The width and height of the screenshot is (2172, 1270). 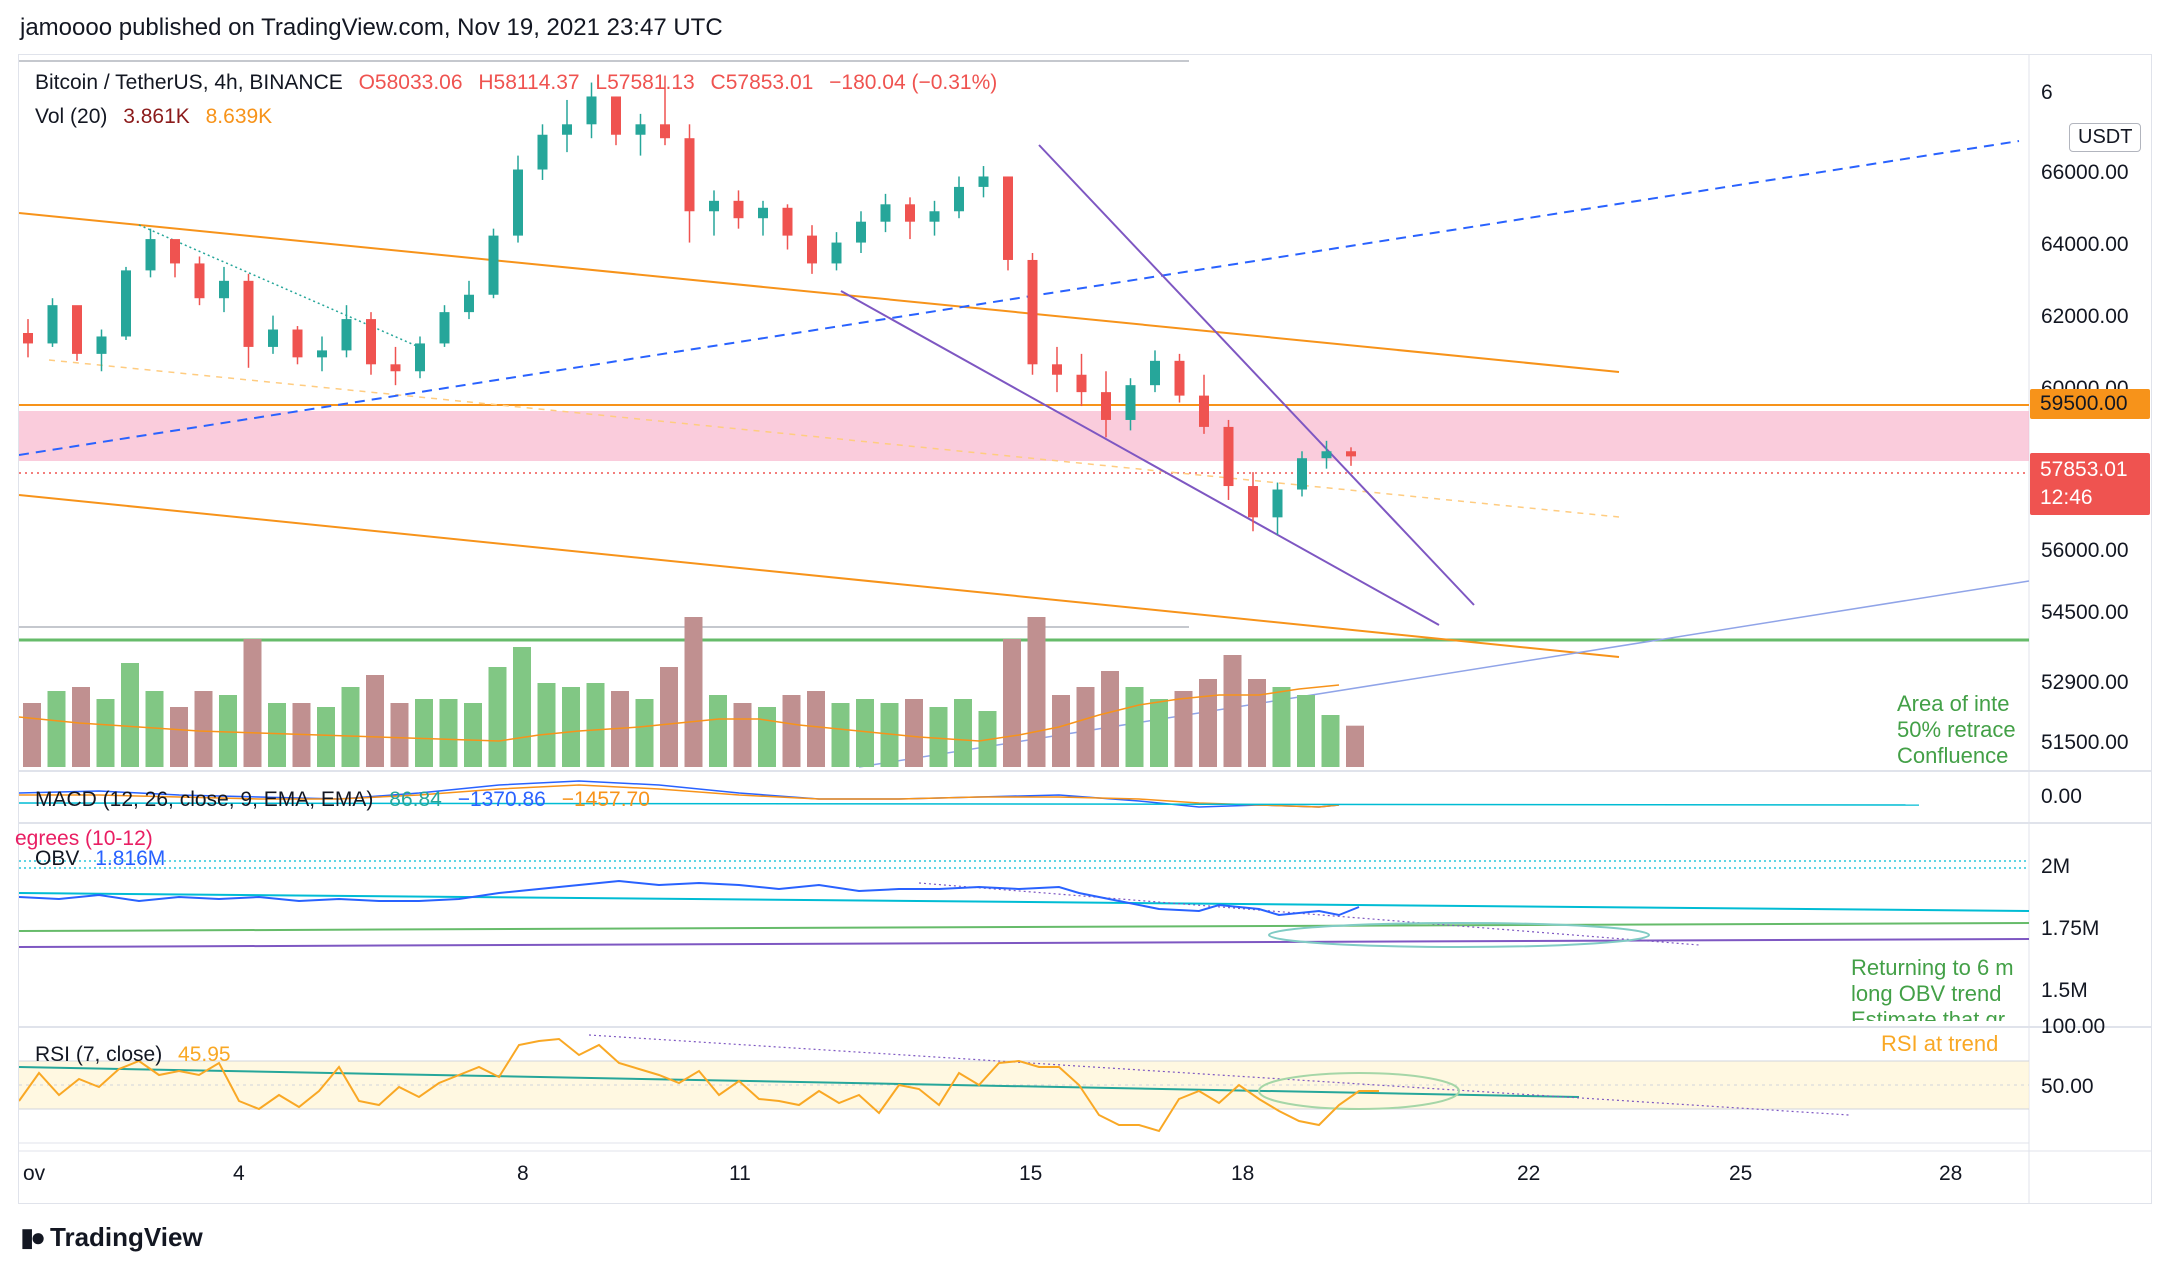 What do you see at coordinates (605, 799) in the screenshot?
I see `macd-signal-value: −1457.70` at bounding box center [605, 799].